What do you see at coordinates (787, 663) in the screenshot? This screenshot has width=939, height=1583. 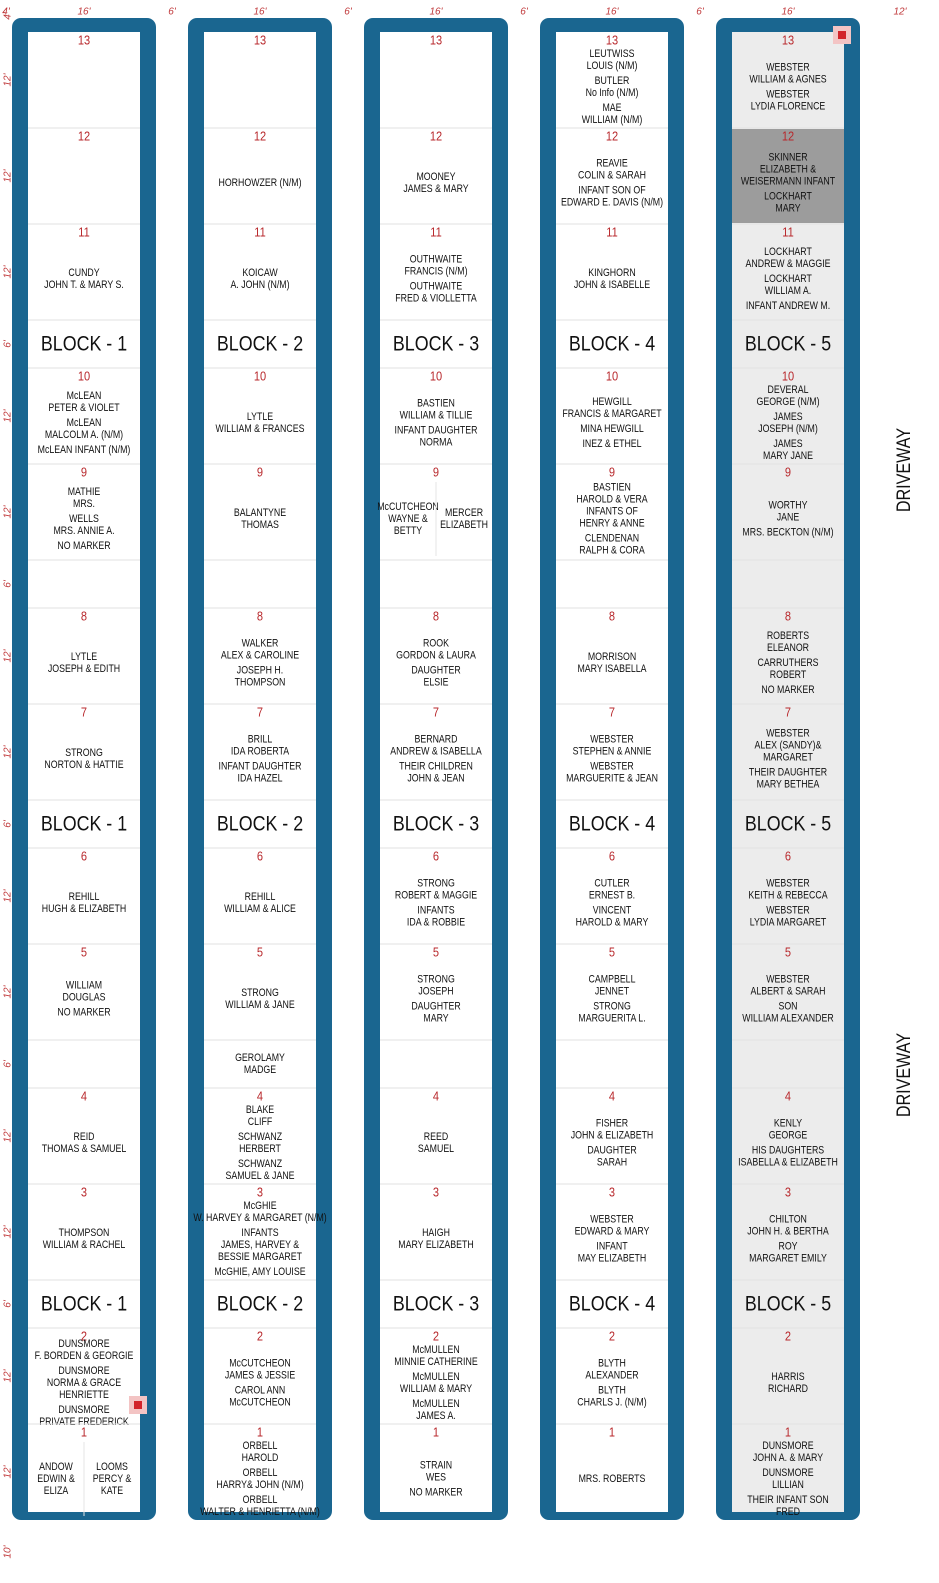 I see `plot-name: CARRUTHERS` at bounding box center [787, 663].